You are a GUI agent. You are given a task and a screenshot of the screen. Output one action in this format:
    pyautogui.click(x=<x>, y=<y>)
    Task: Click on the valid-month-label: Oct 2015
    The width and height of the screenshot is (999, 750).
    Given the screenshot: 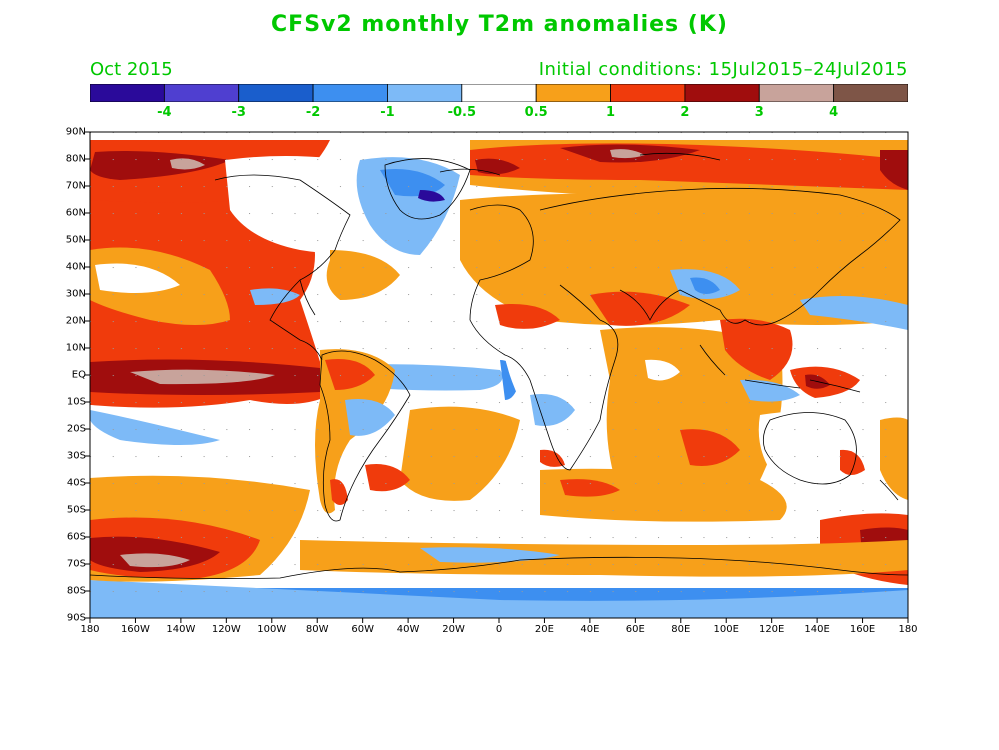 What is the action you would take?
    pyautogui.click(x=131, y=69)
    